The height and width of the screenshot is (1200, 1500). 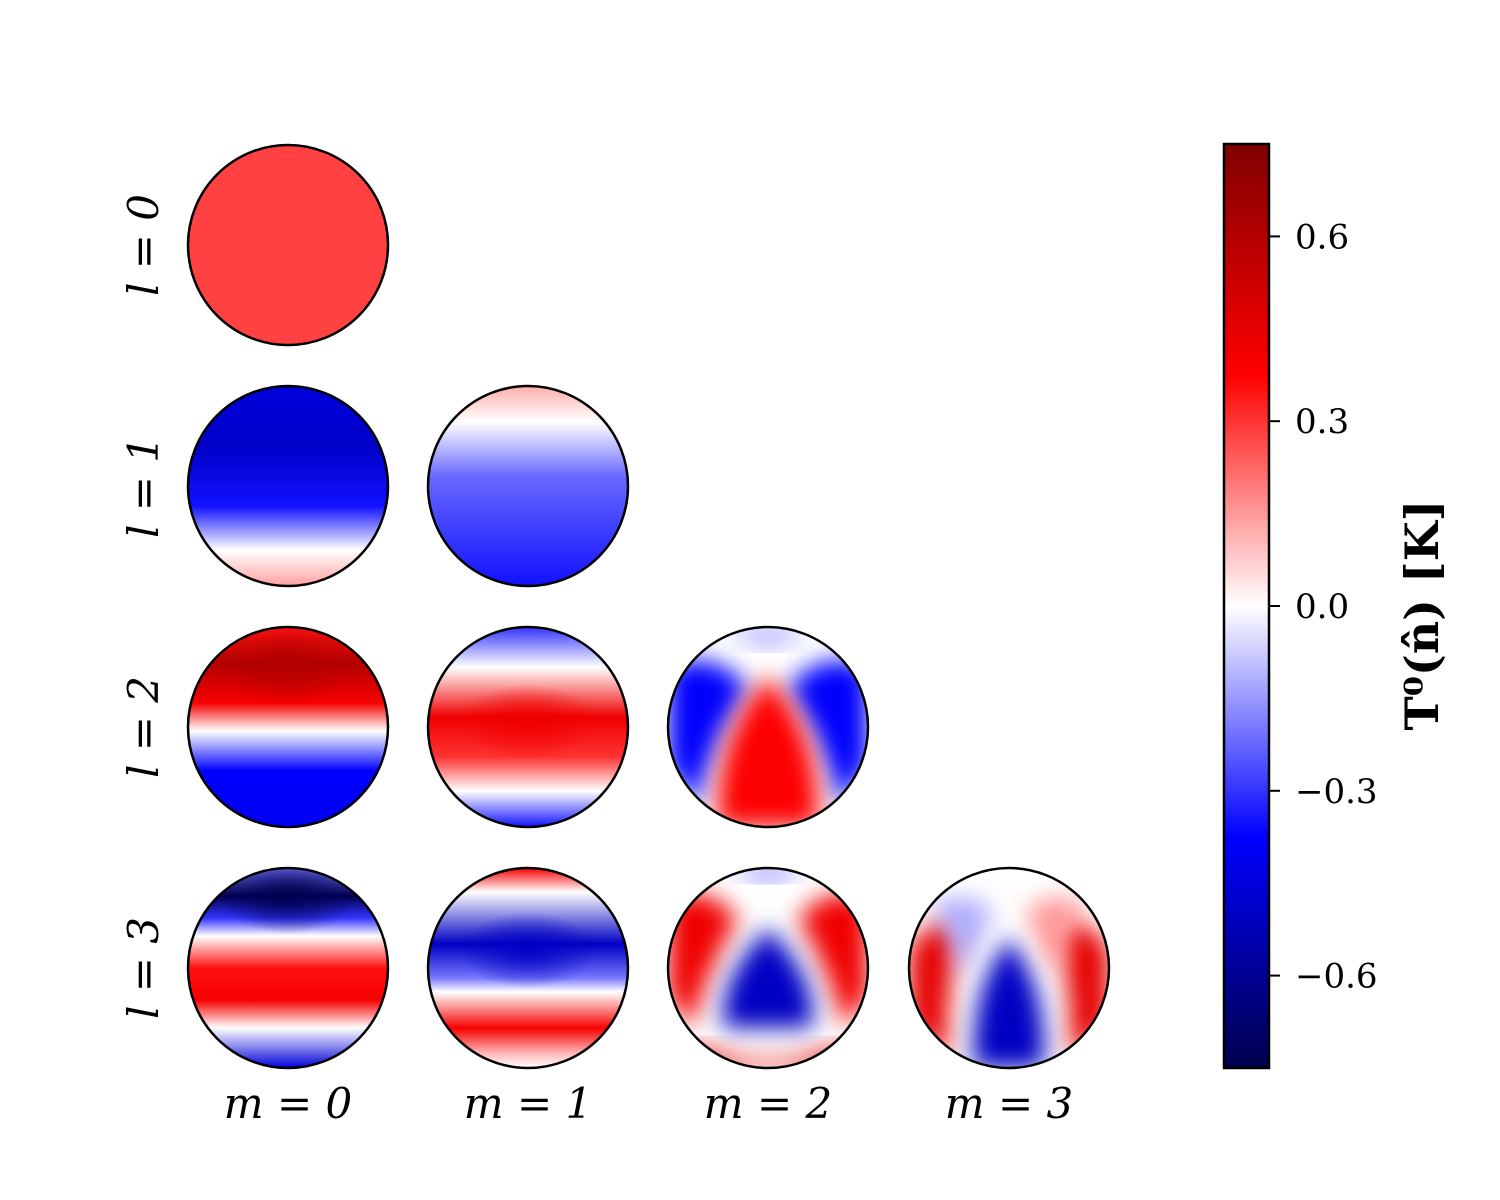 I want to click on colorbar: −0.6 −0.3 0.0 0.3 0.6 T⁰(n̂) [K], so click(x=1335, y=606).